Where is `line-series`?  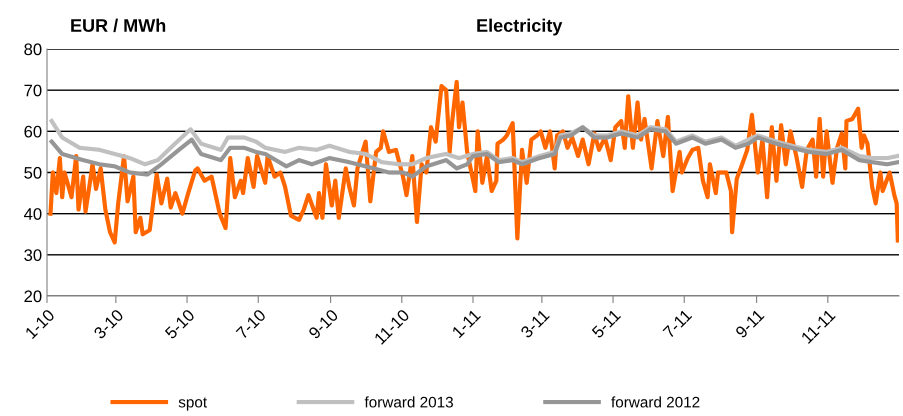
line-series is located at coordinates (474, 152).